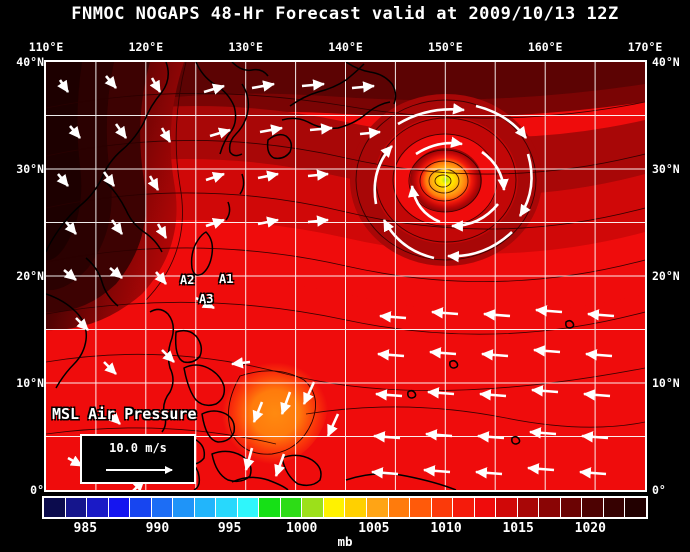 This screenshot has width=690, height=552. I want to click on colorbar-tick-995: 995, so click(229, 528).